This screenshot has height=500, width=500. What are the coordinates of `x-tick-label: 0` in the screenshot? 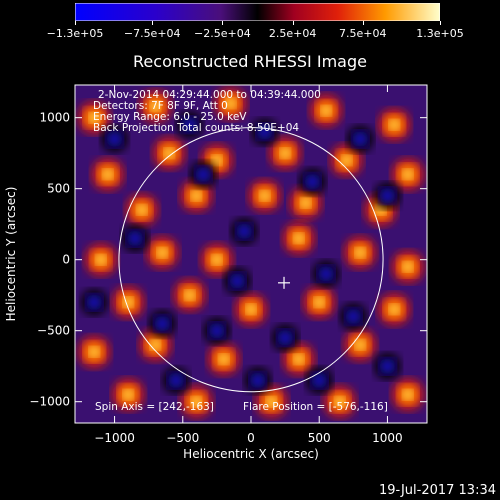 It's located at (251, 438).